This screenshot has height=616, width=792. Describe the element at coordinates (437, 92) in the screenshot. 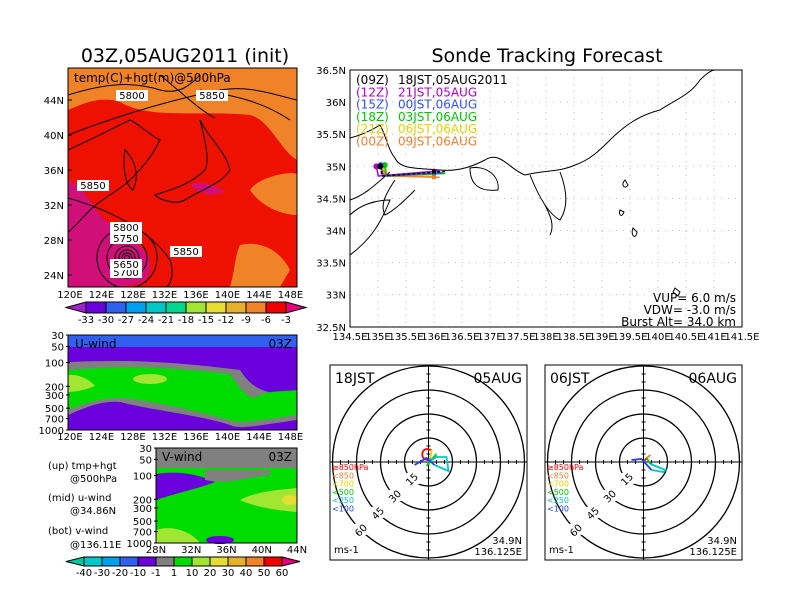

I see `legend-jst: 21JST,05AUG` at that location.